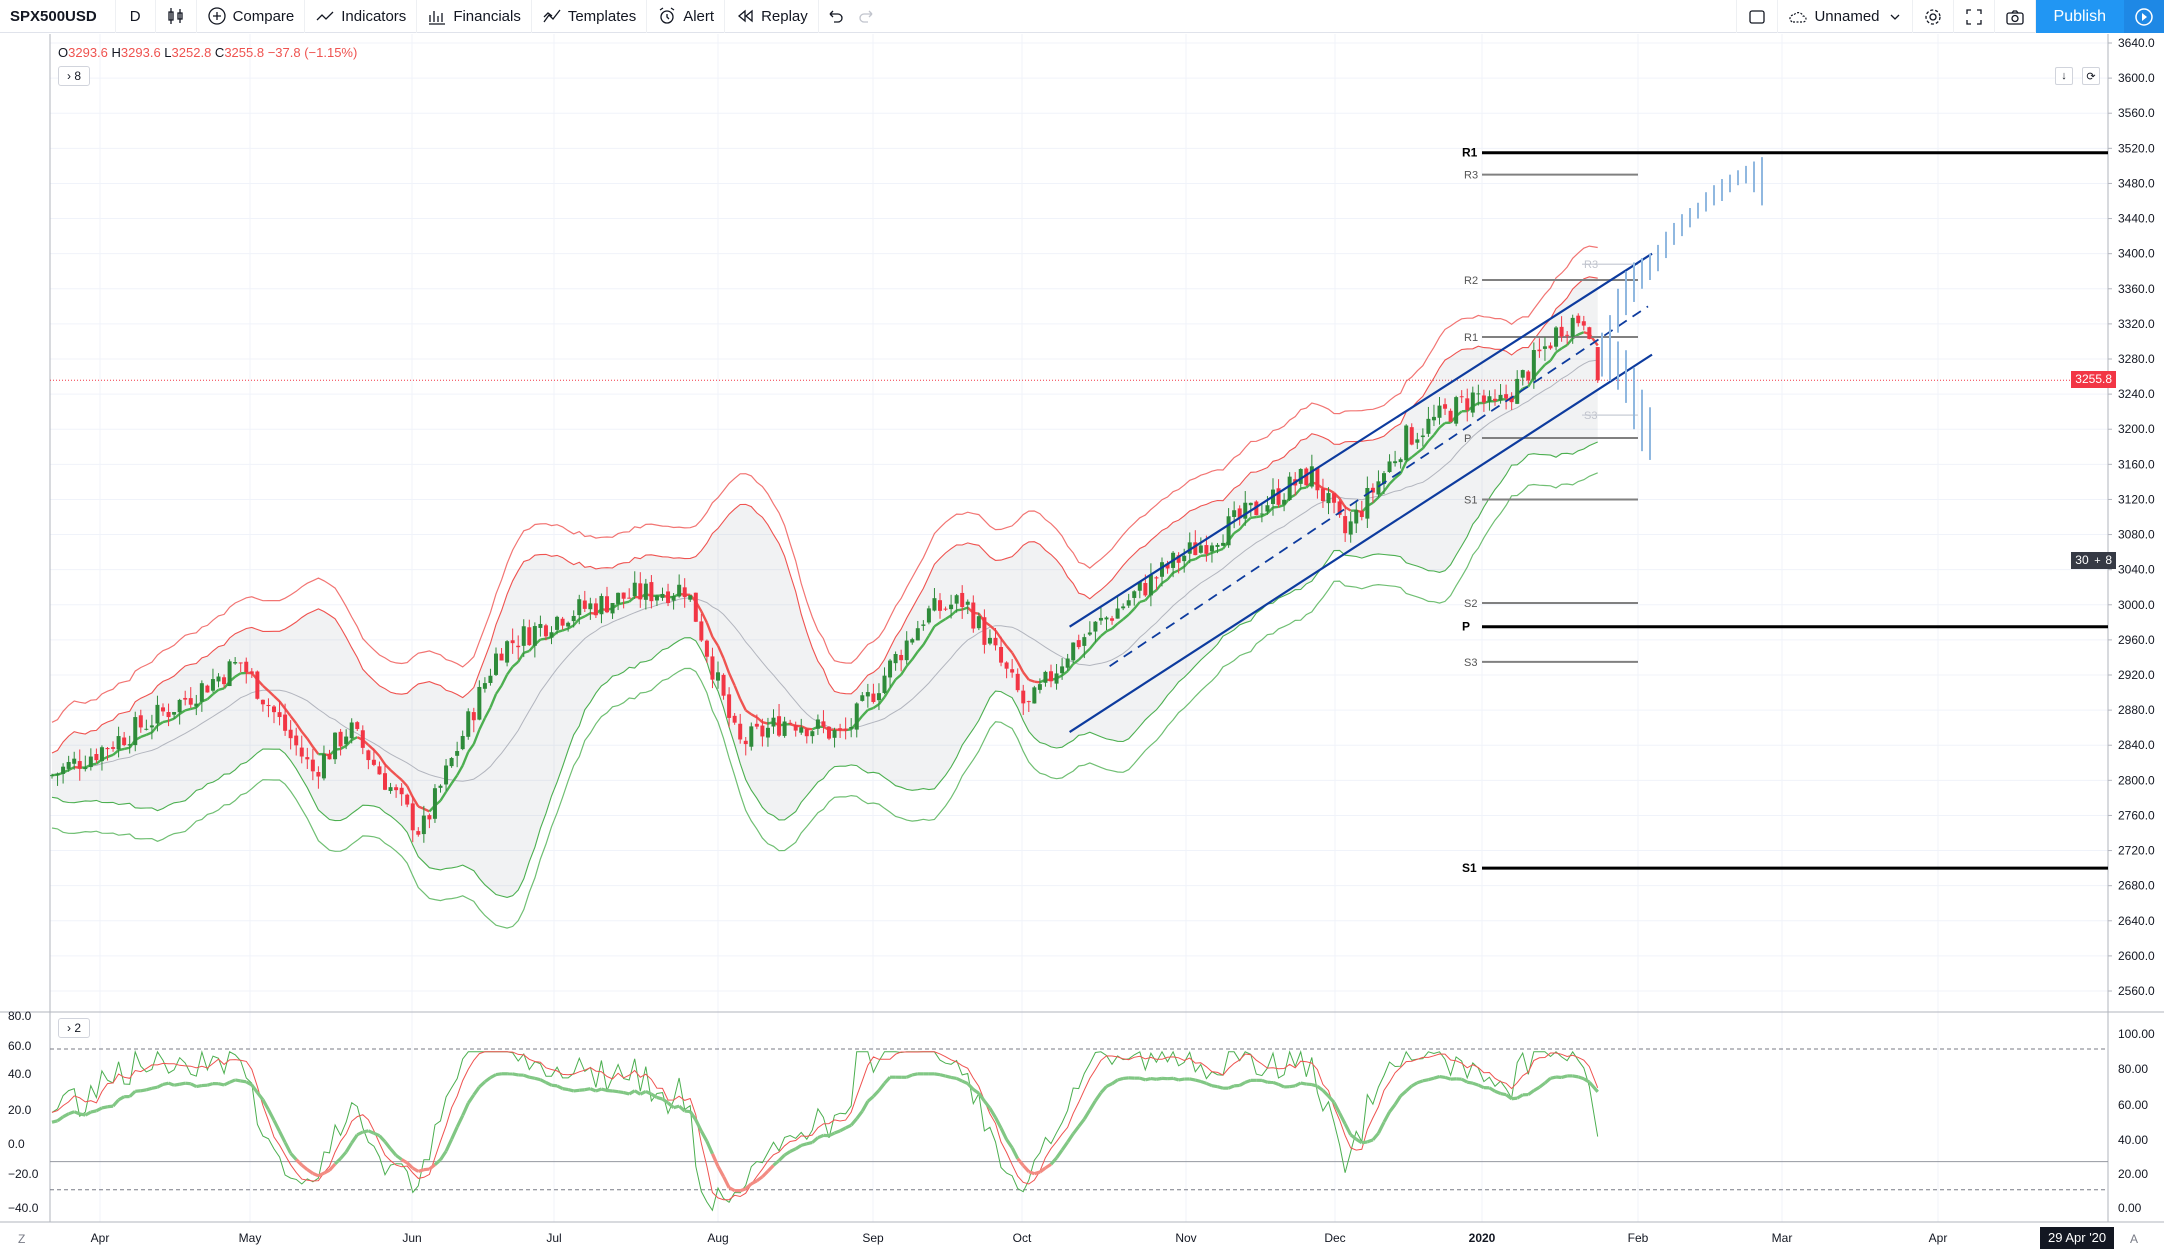 The height and width of the screenshot is (1256, 2164). Describe the element at coordinates (2136, 254) in the screenshot. I see `price-tick-label: 3400.0` at that location.